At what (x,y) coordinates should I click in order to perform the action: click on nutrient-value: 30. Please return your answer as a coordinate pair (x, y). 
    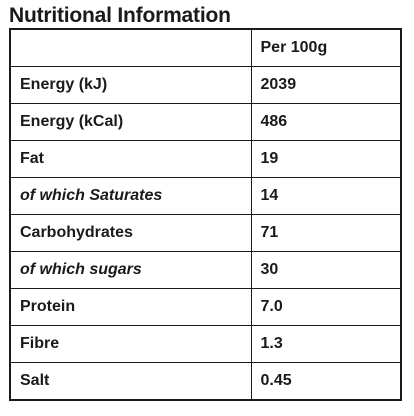
    Looking at the image, I should click on (326, 270).